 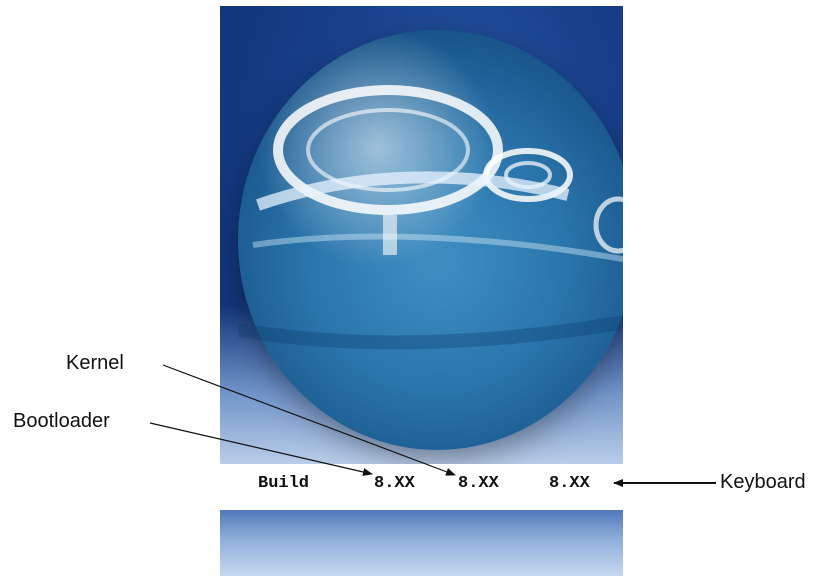 I want to click on keyboard-callout-label: Keyboard, so click(x=763, y=482).